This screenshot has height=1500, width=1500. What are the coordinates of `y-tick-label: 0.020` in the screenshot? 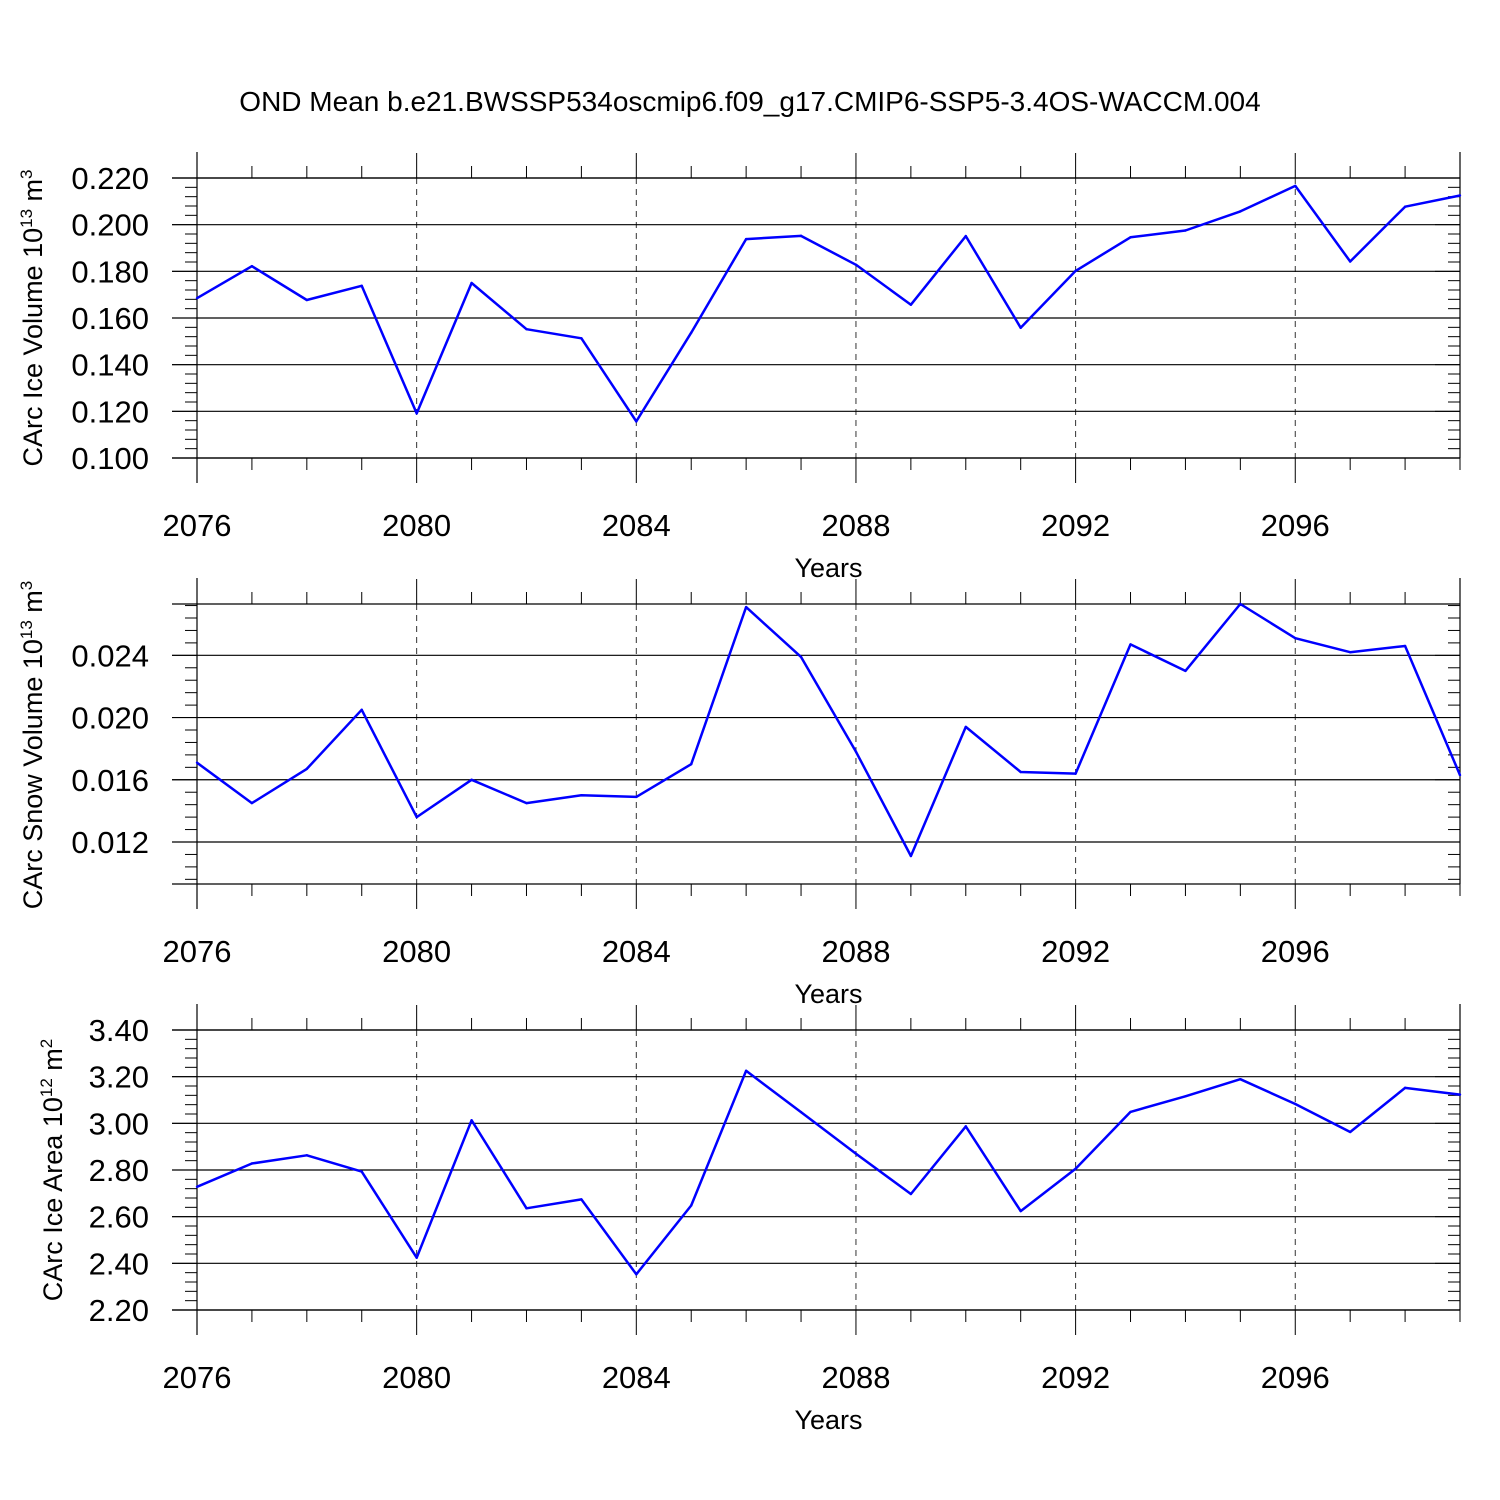 It's located at (110, 718).